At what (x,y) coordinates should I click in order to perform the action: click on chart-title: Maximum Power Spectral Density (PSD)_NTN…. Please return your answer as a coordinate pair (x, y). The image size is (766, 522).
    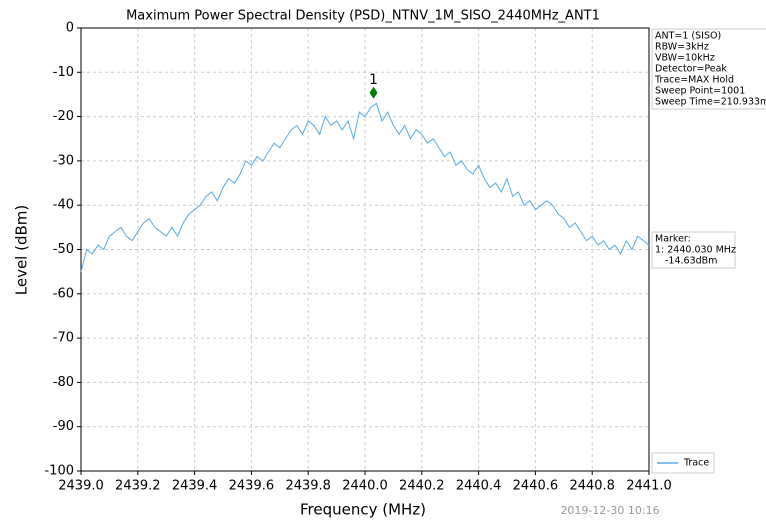
    Looking at the image, I should click on (363, 16).